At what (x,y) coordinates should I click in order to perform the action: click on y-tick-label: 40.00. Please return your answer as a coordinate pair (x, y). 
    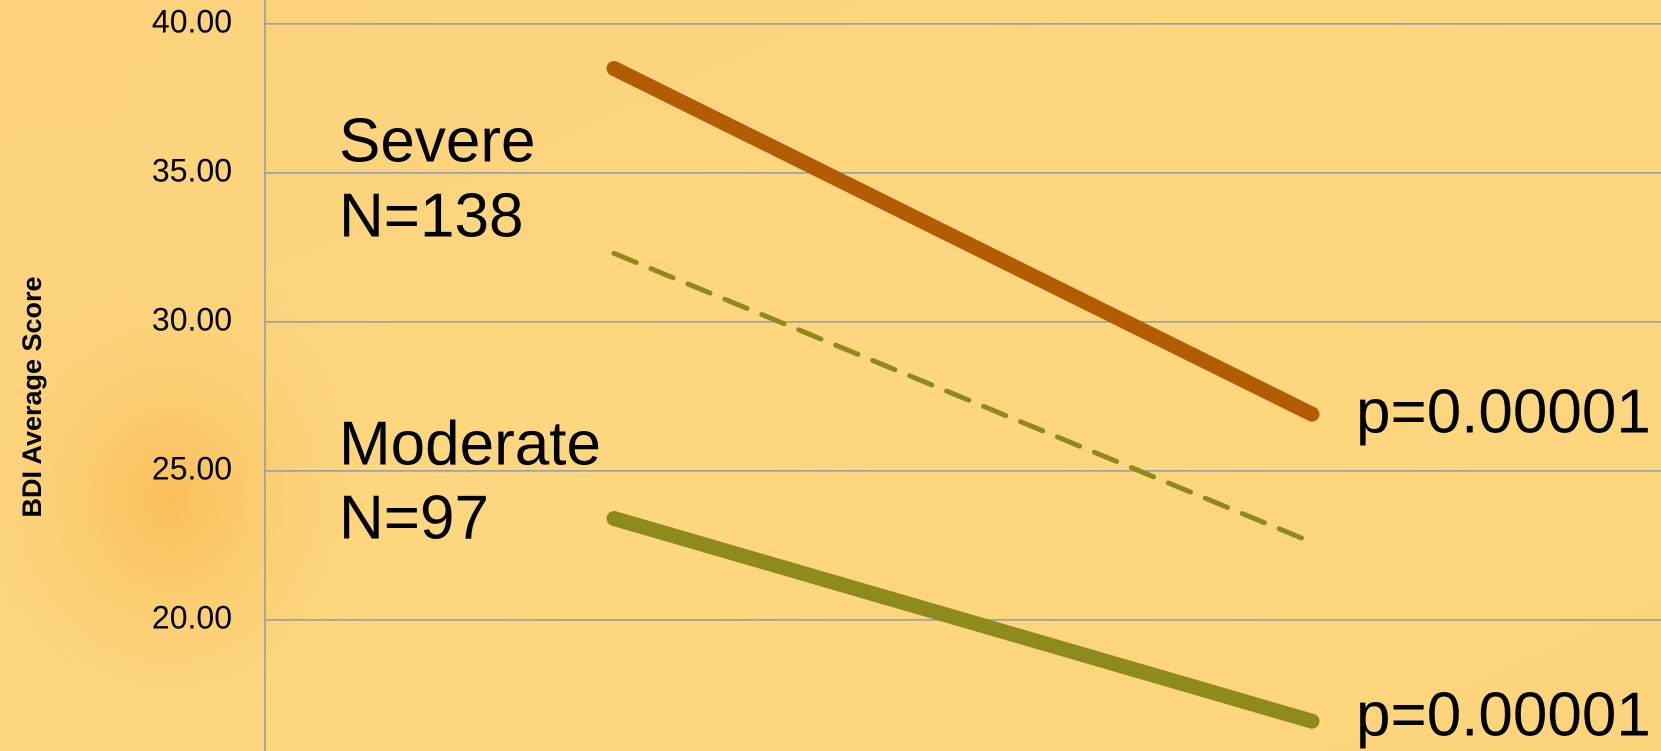
    Looking at the image, I should click on (192, 21).